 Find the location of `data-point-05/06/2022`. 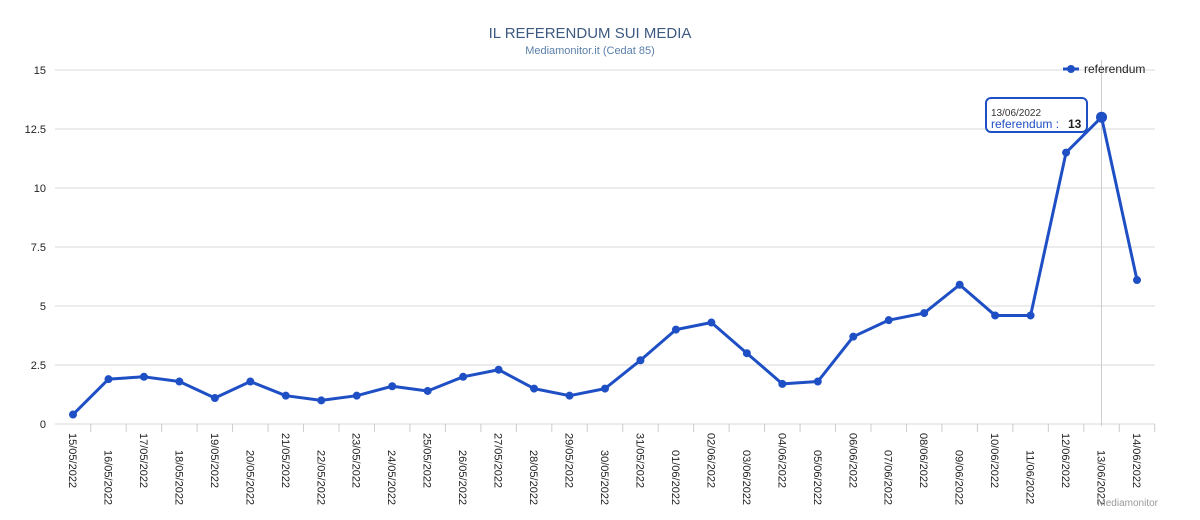

data-point-05/06/2022 is located at coordinates (817, 381).